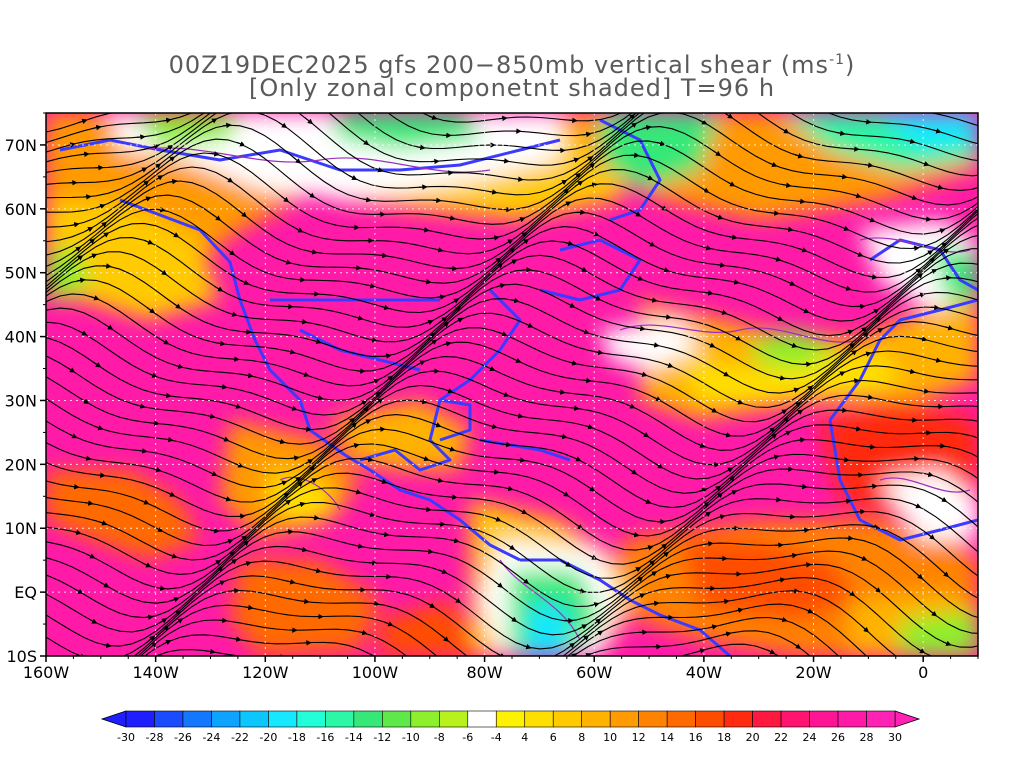  Describe the element at coordinates (113, 719) in the screenshot. I see `colorbar-arrow-left` at that location.